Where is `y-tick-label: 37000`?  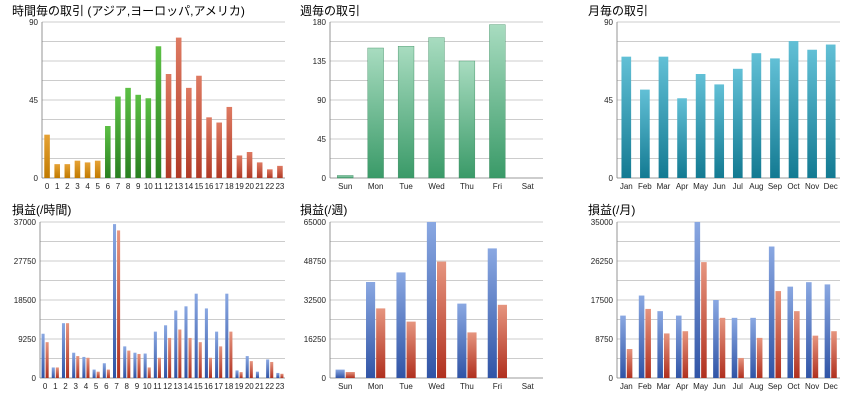 y-tick-label: 37000 is located at coordinates (25, 222).